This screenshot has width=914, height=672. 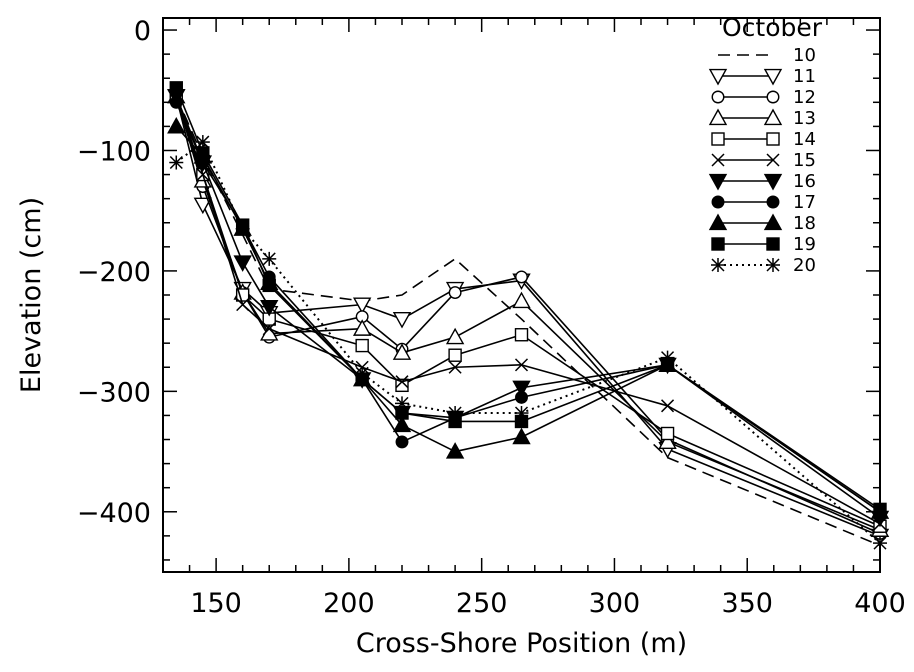 I want to click on x-tick-label: 150, so click(x=216, y=603).